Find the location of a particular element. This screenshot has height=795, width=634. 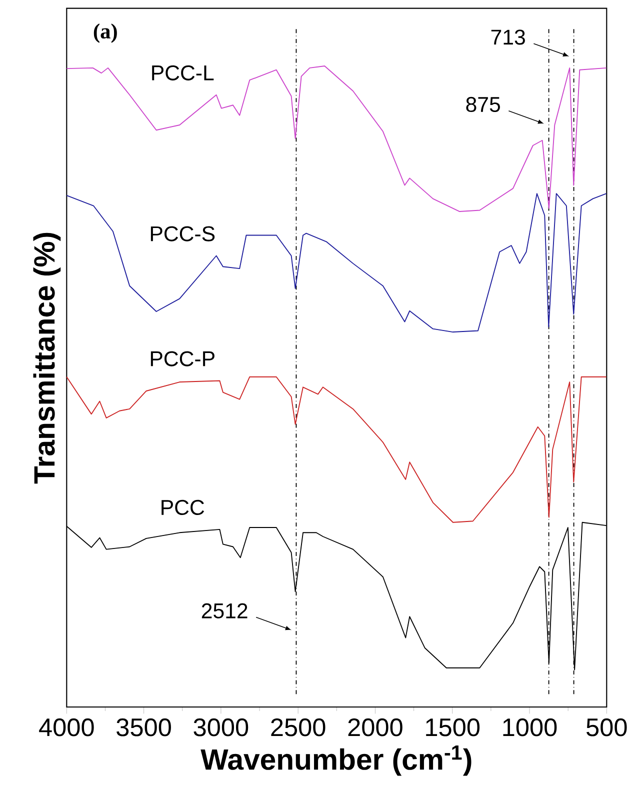

x-tick-label: 1500 is located at coordinates (453, 727).